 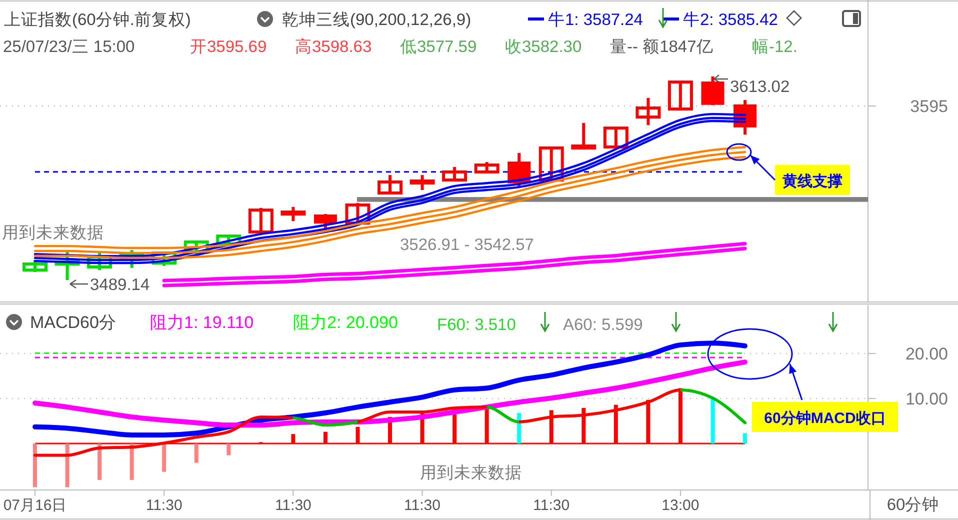 What do you see at coordinates (812, 181) in the screenshot?
I see `text: 黄线支撑` at bounding box center [812, 181].